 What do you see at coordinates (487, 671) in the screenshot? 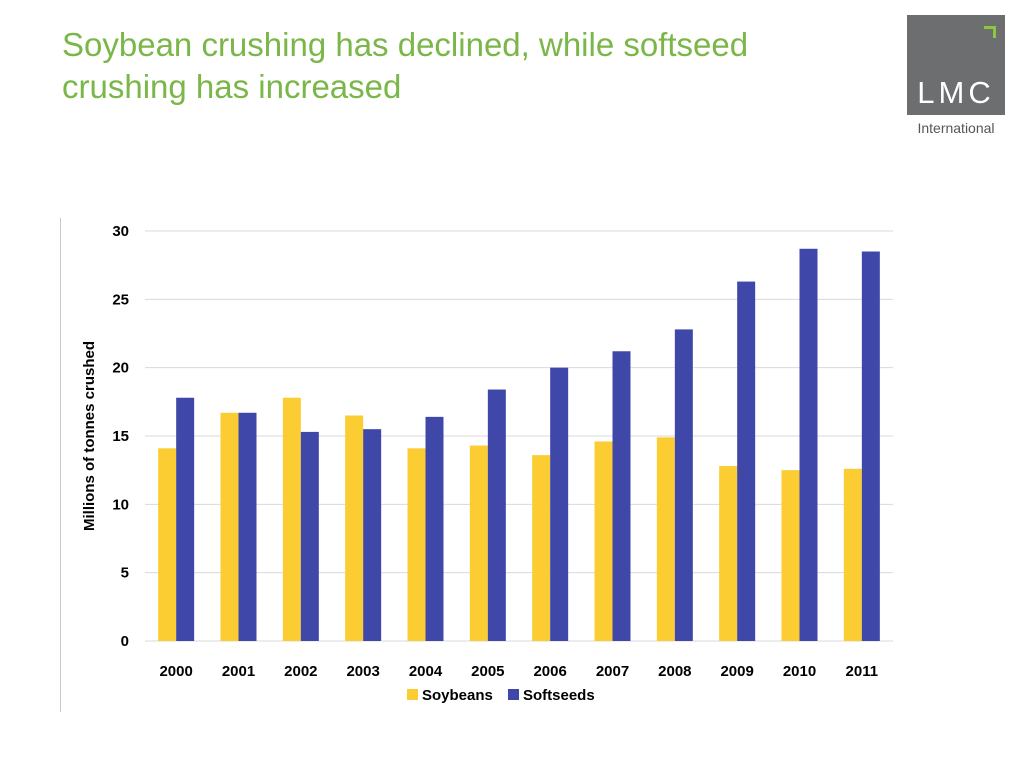
I see `x-tick-label: 2005` at bounding box center [487, 671].